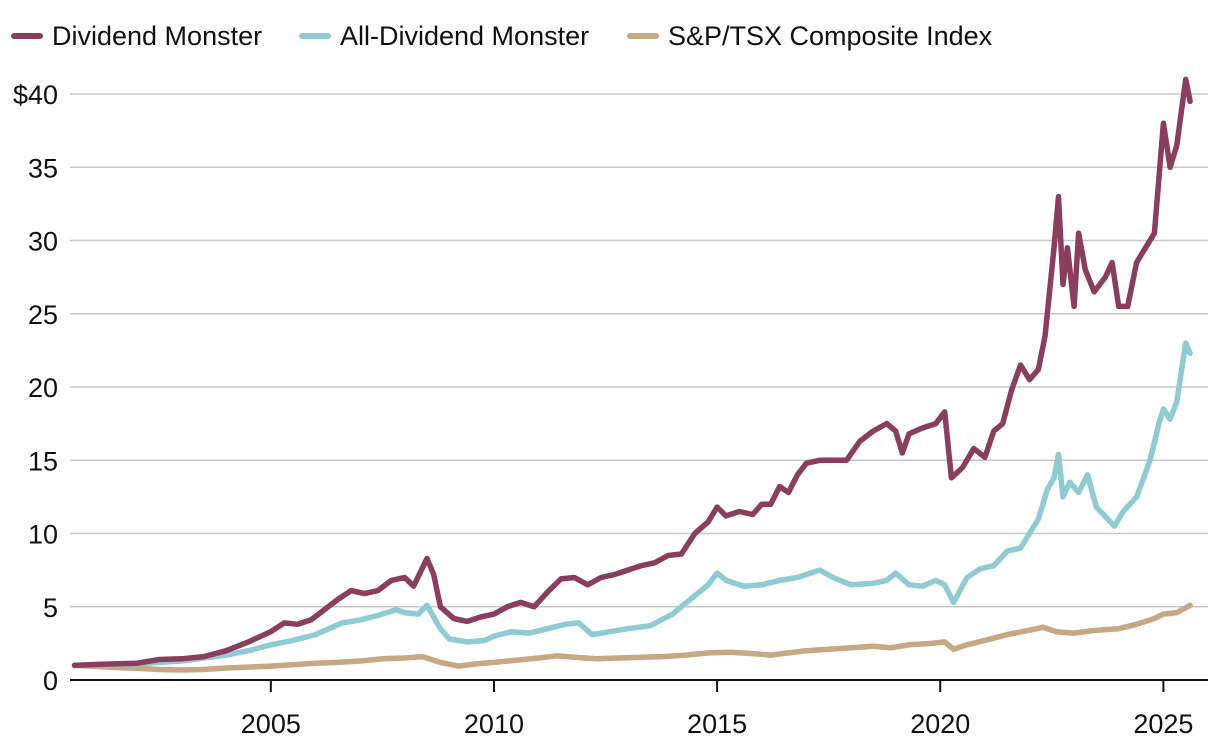  What do you see at coordinates (632, 637) in the screenshot?
I see `series-line-s-p-tsx-composite-index` at bounding box center [632, 637].